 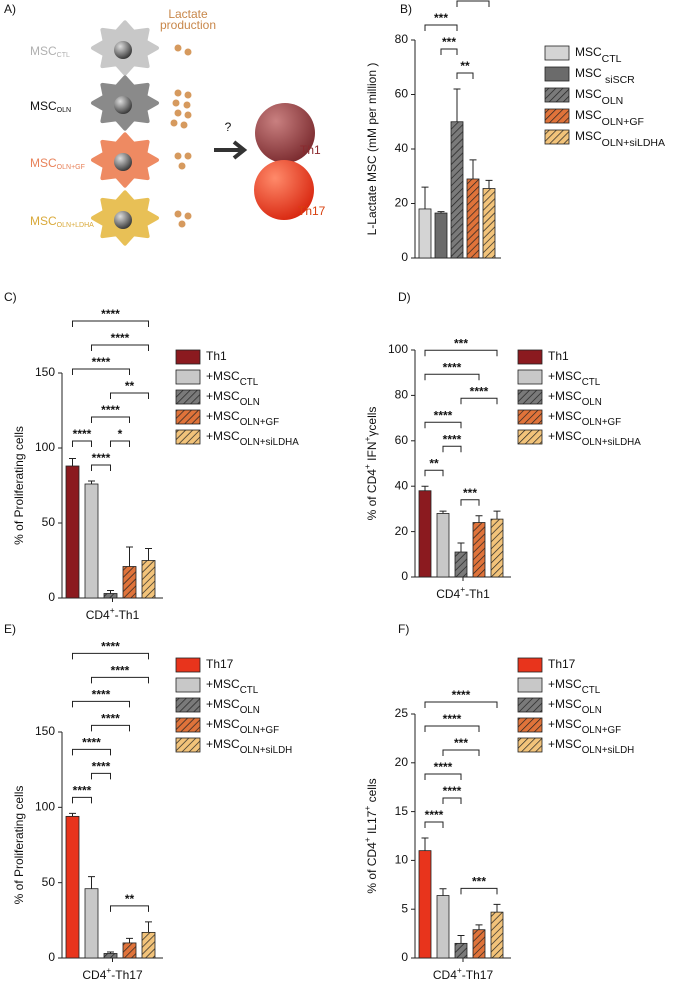 I want to click on panel-label: E), so click(x=10, y=629).